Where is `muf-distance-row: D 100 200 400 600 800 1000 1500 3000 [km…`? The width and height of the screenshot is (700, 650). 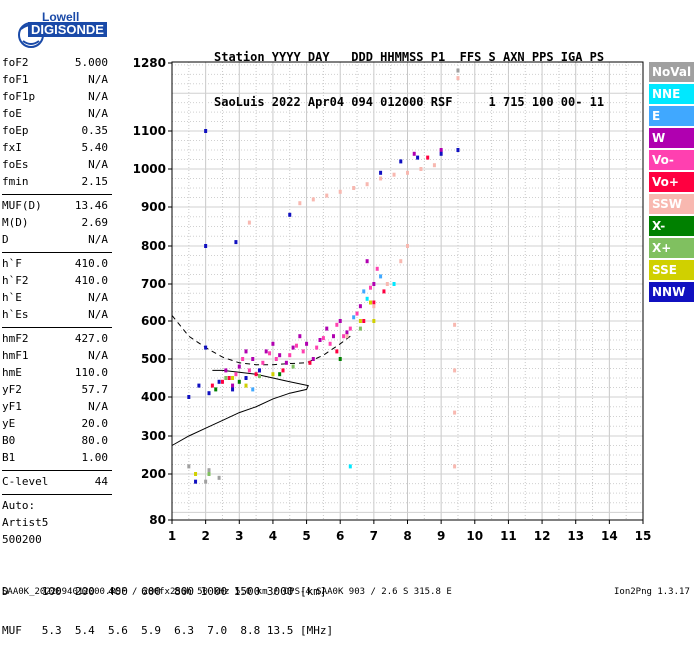
muf-distance-row: D 100 200 400 600 800 1000 1500 3000 [km… is located at coordinates (164, 591).